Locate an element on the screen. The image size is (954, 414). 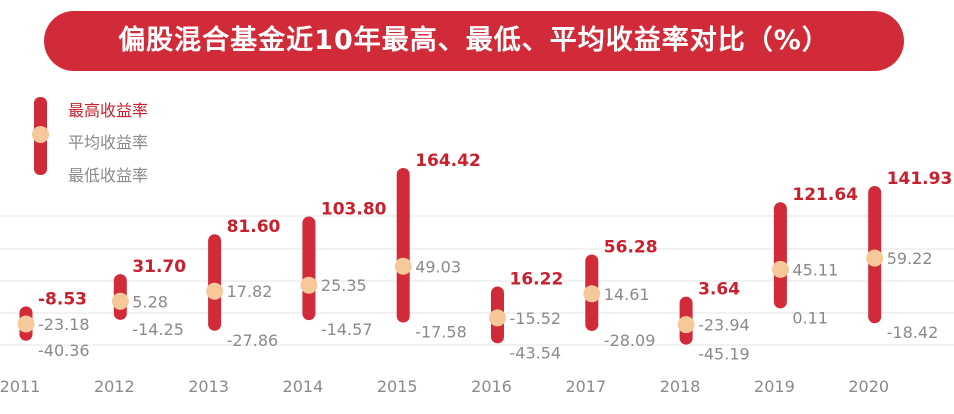
max-value-label-2016: 16.22 is located at coordinates (537, 280).